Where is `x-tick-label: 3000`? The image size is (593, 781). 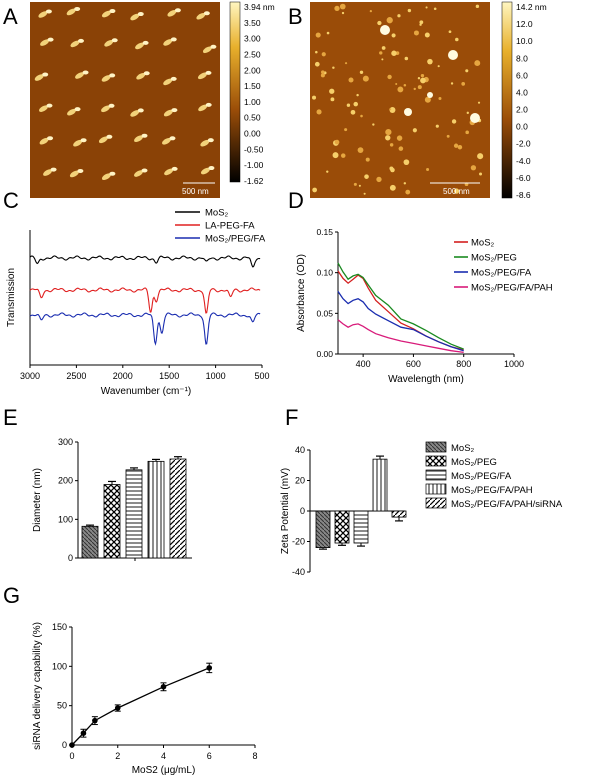
x-tick-label: 3000 is located at coordinates (30, 376).